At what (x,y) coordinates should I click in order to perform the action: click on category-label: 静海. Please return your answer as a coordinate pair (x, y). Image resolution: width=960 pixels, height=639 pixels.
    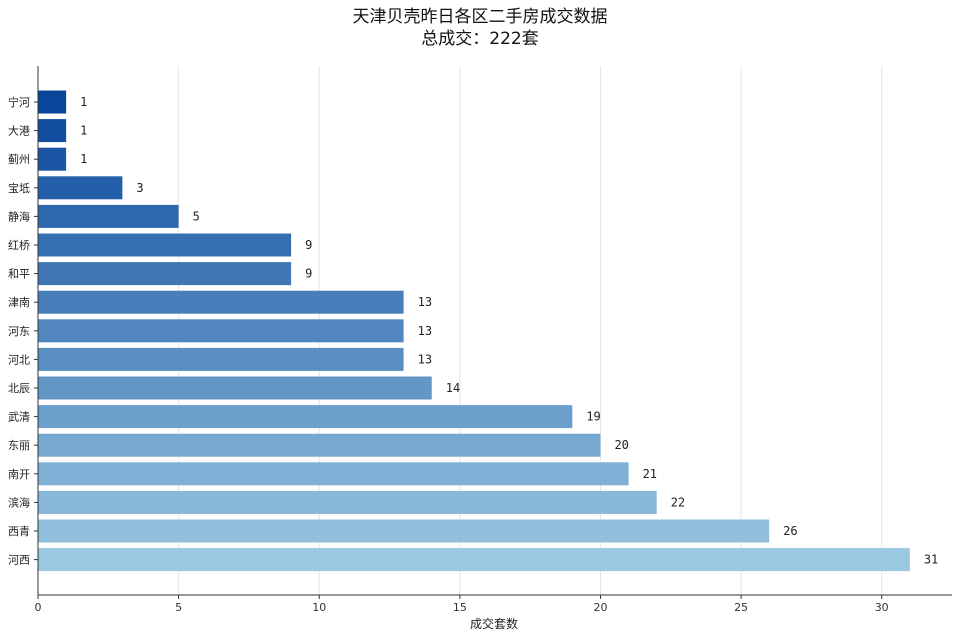
    Looking at the image, I should click on (19, 216).